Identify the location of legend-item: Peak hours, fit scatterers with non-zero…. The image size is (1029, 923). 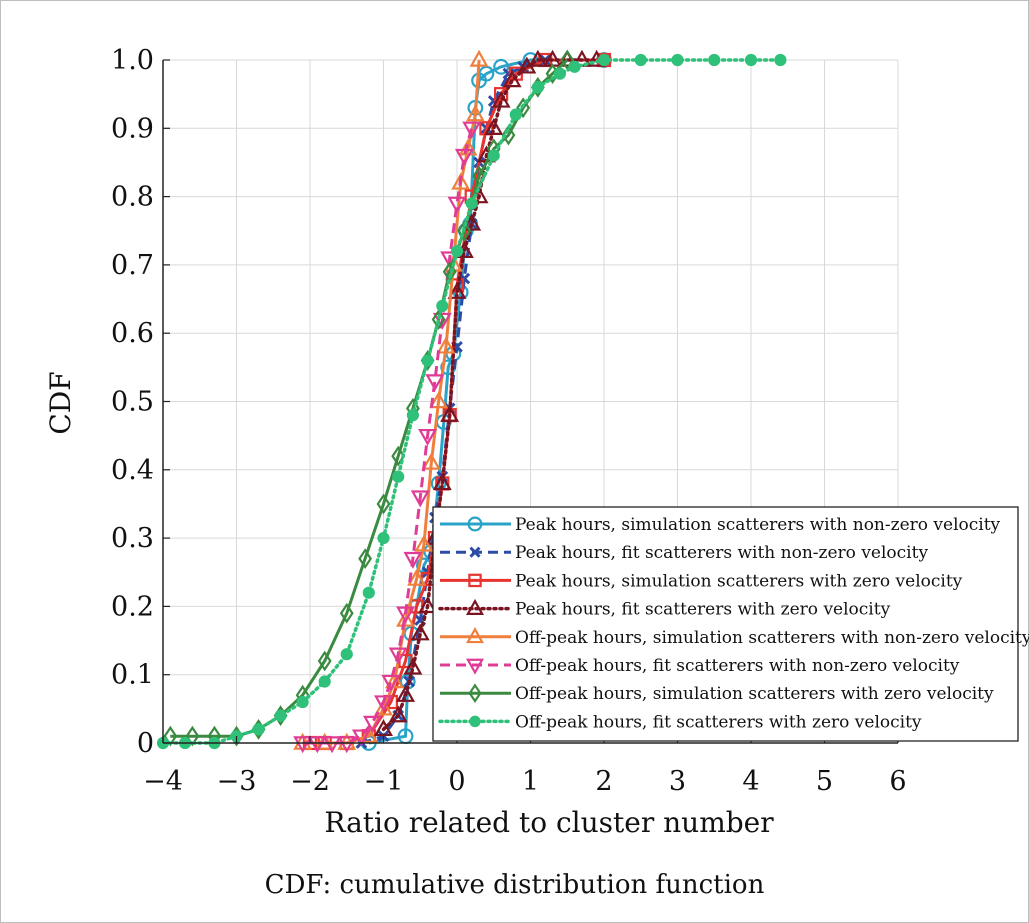
(684, 553).